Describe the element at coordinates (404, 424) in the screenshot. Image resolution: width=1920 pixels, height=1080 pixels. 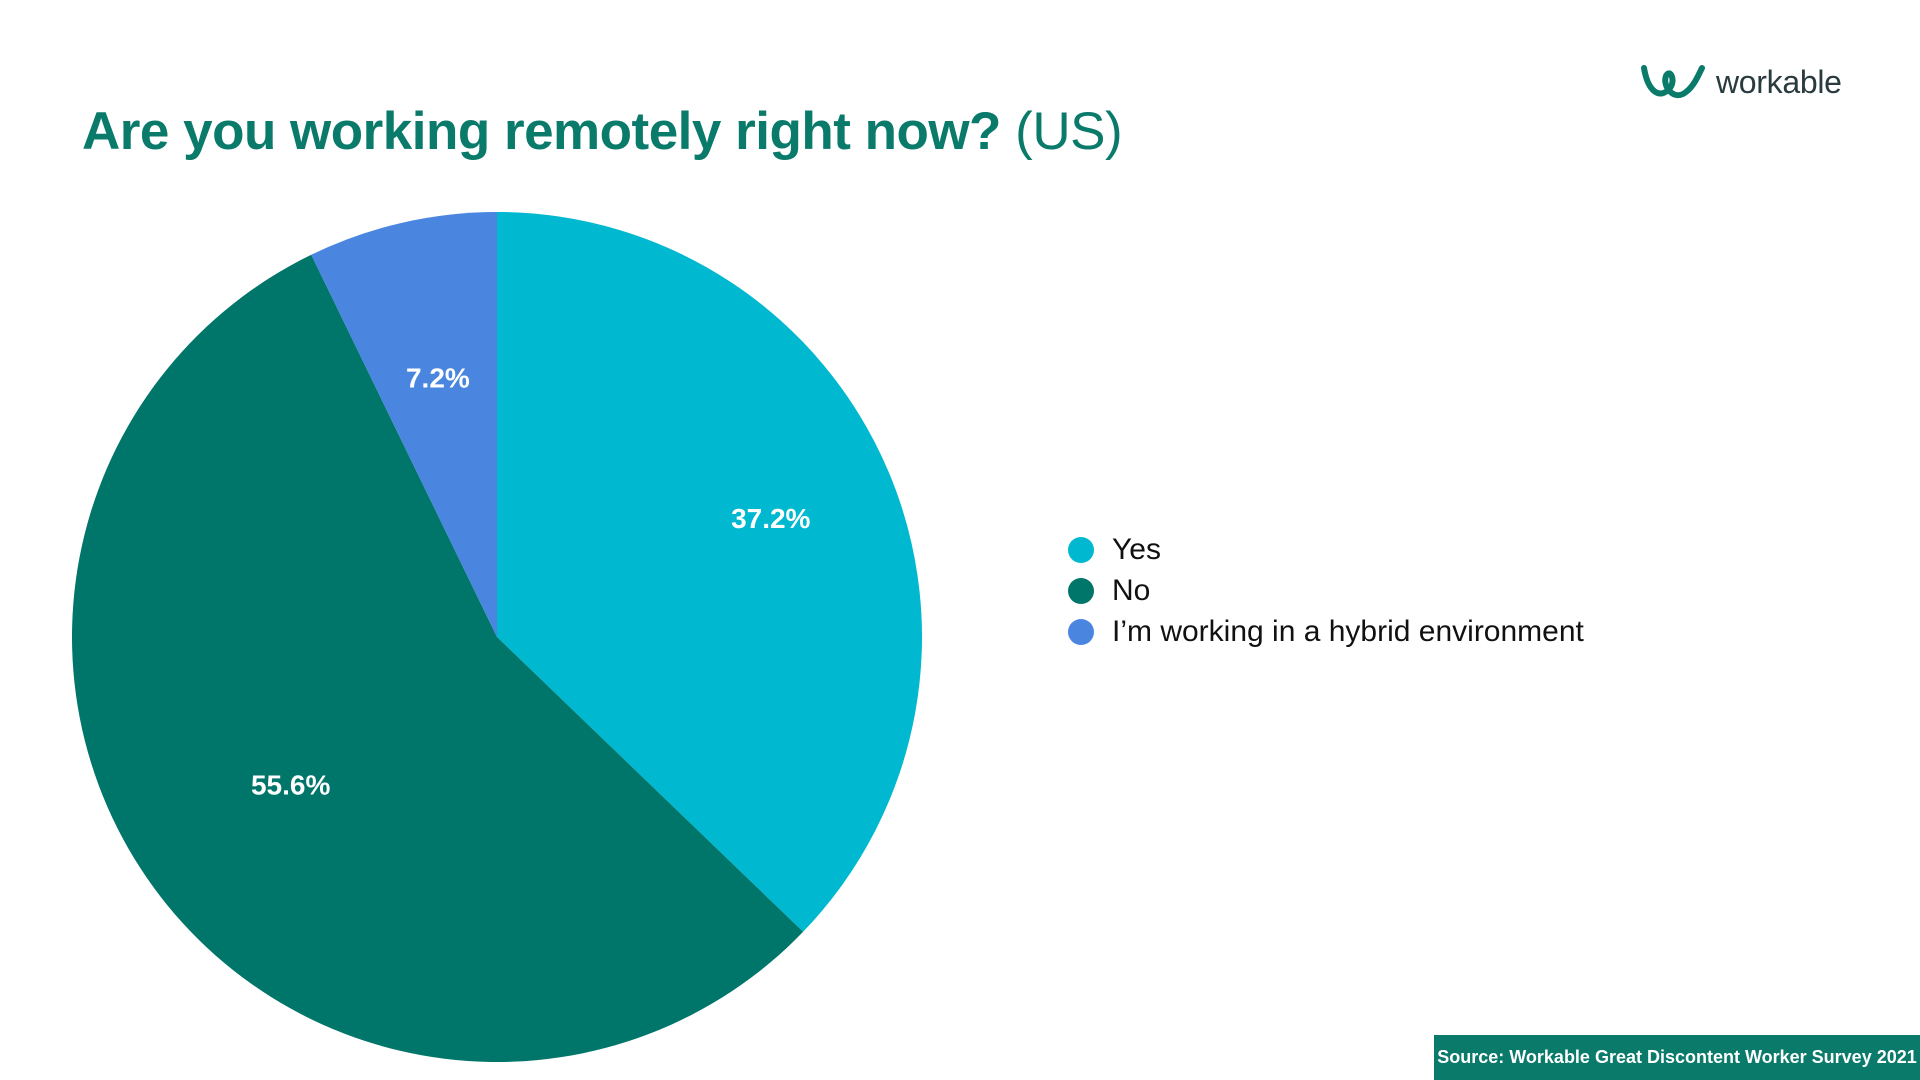
I see `pie-slice-hybrid` at that location.